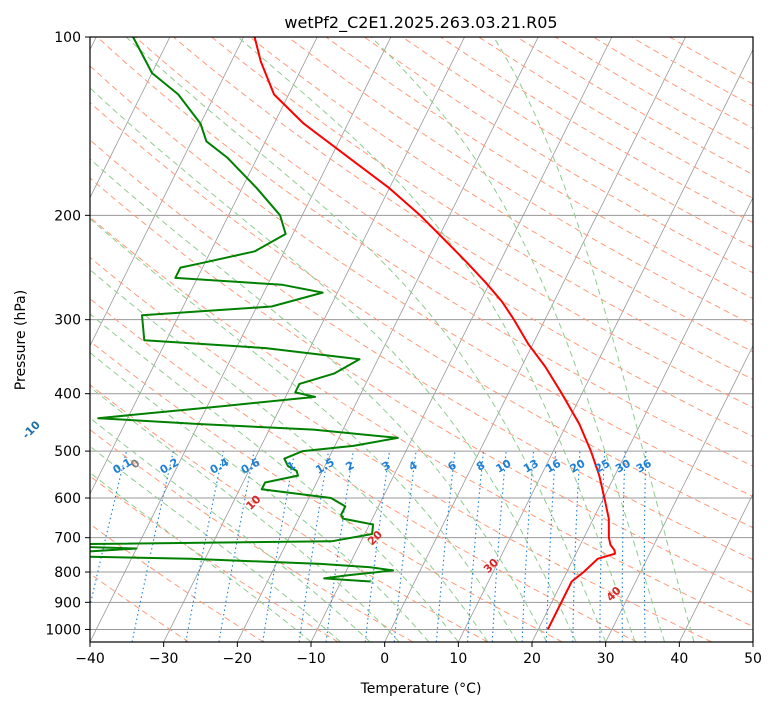  I want to click on x-tick-label: 30, so click(606, 659).